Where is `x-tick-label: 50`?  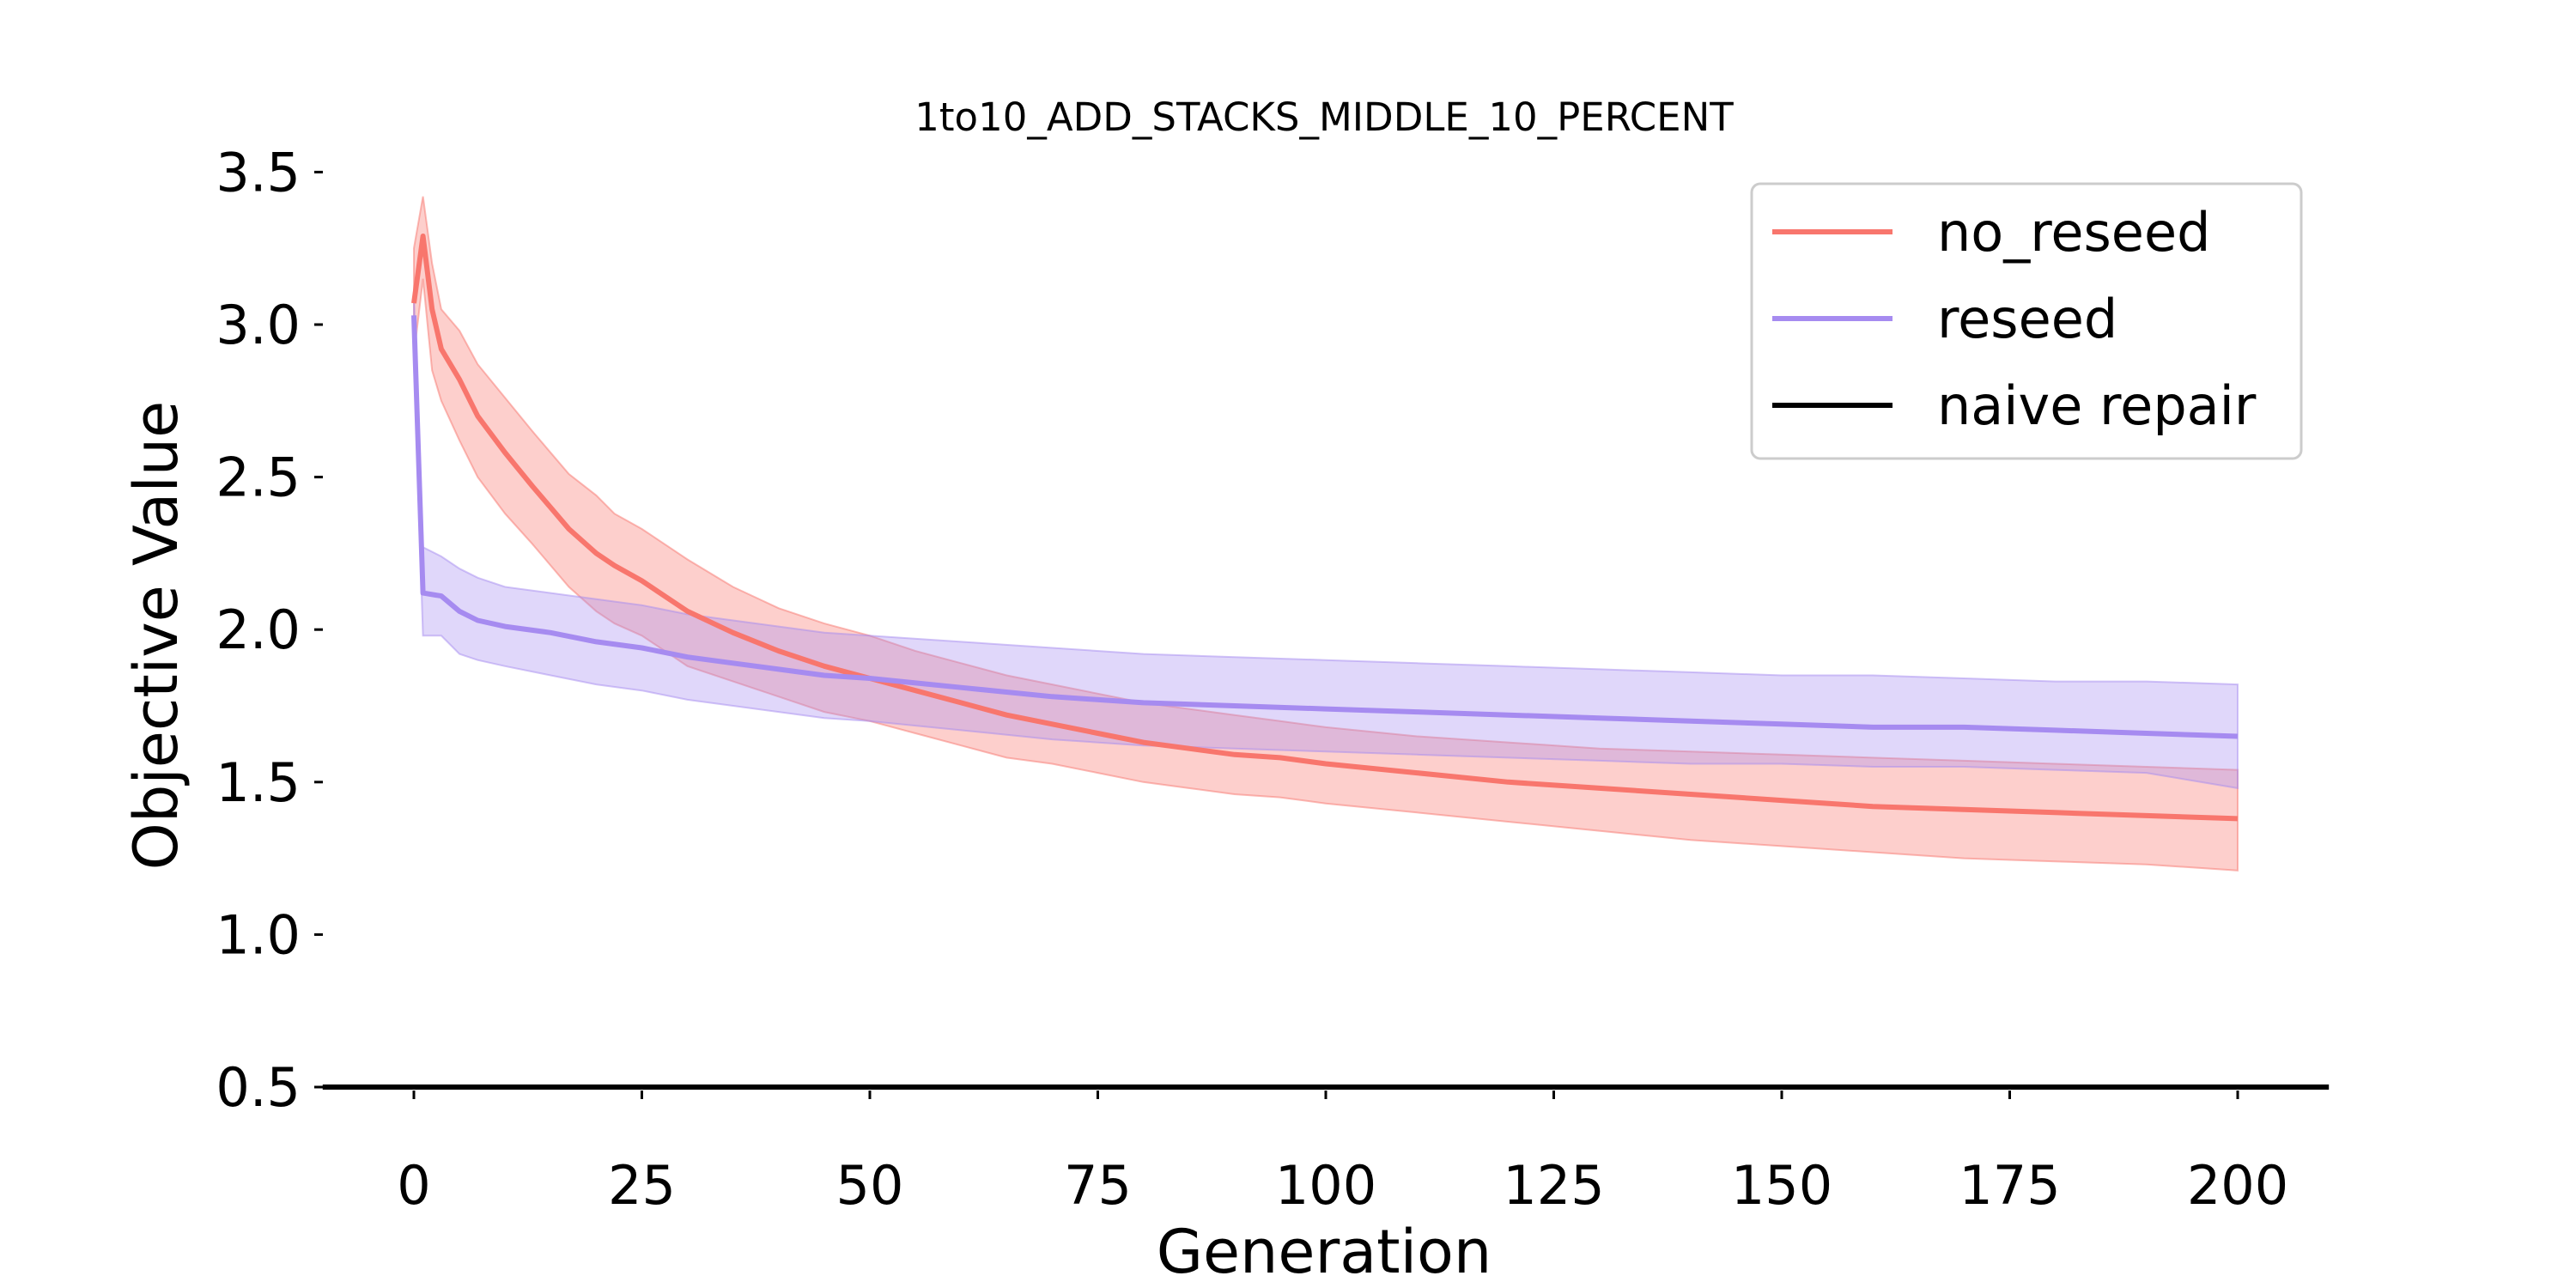 x-tick-label: 50 is located at coordinates (870, 1185).